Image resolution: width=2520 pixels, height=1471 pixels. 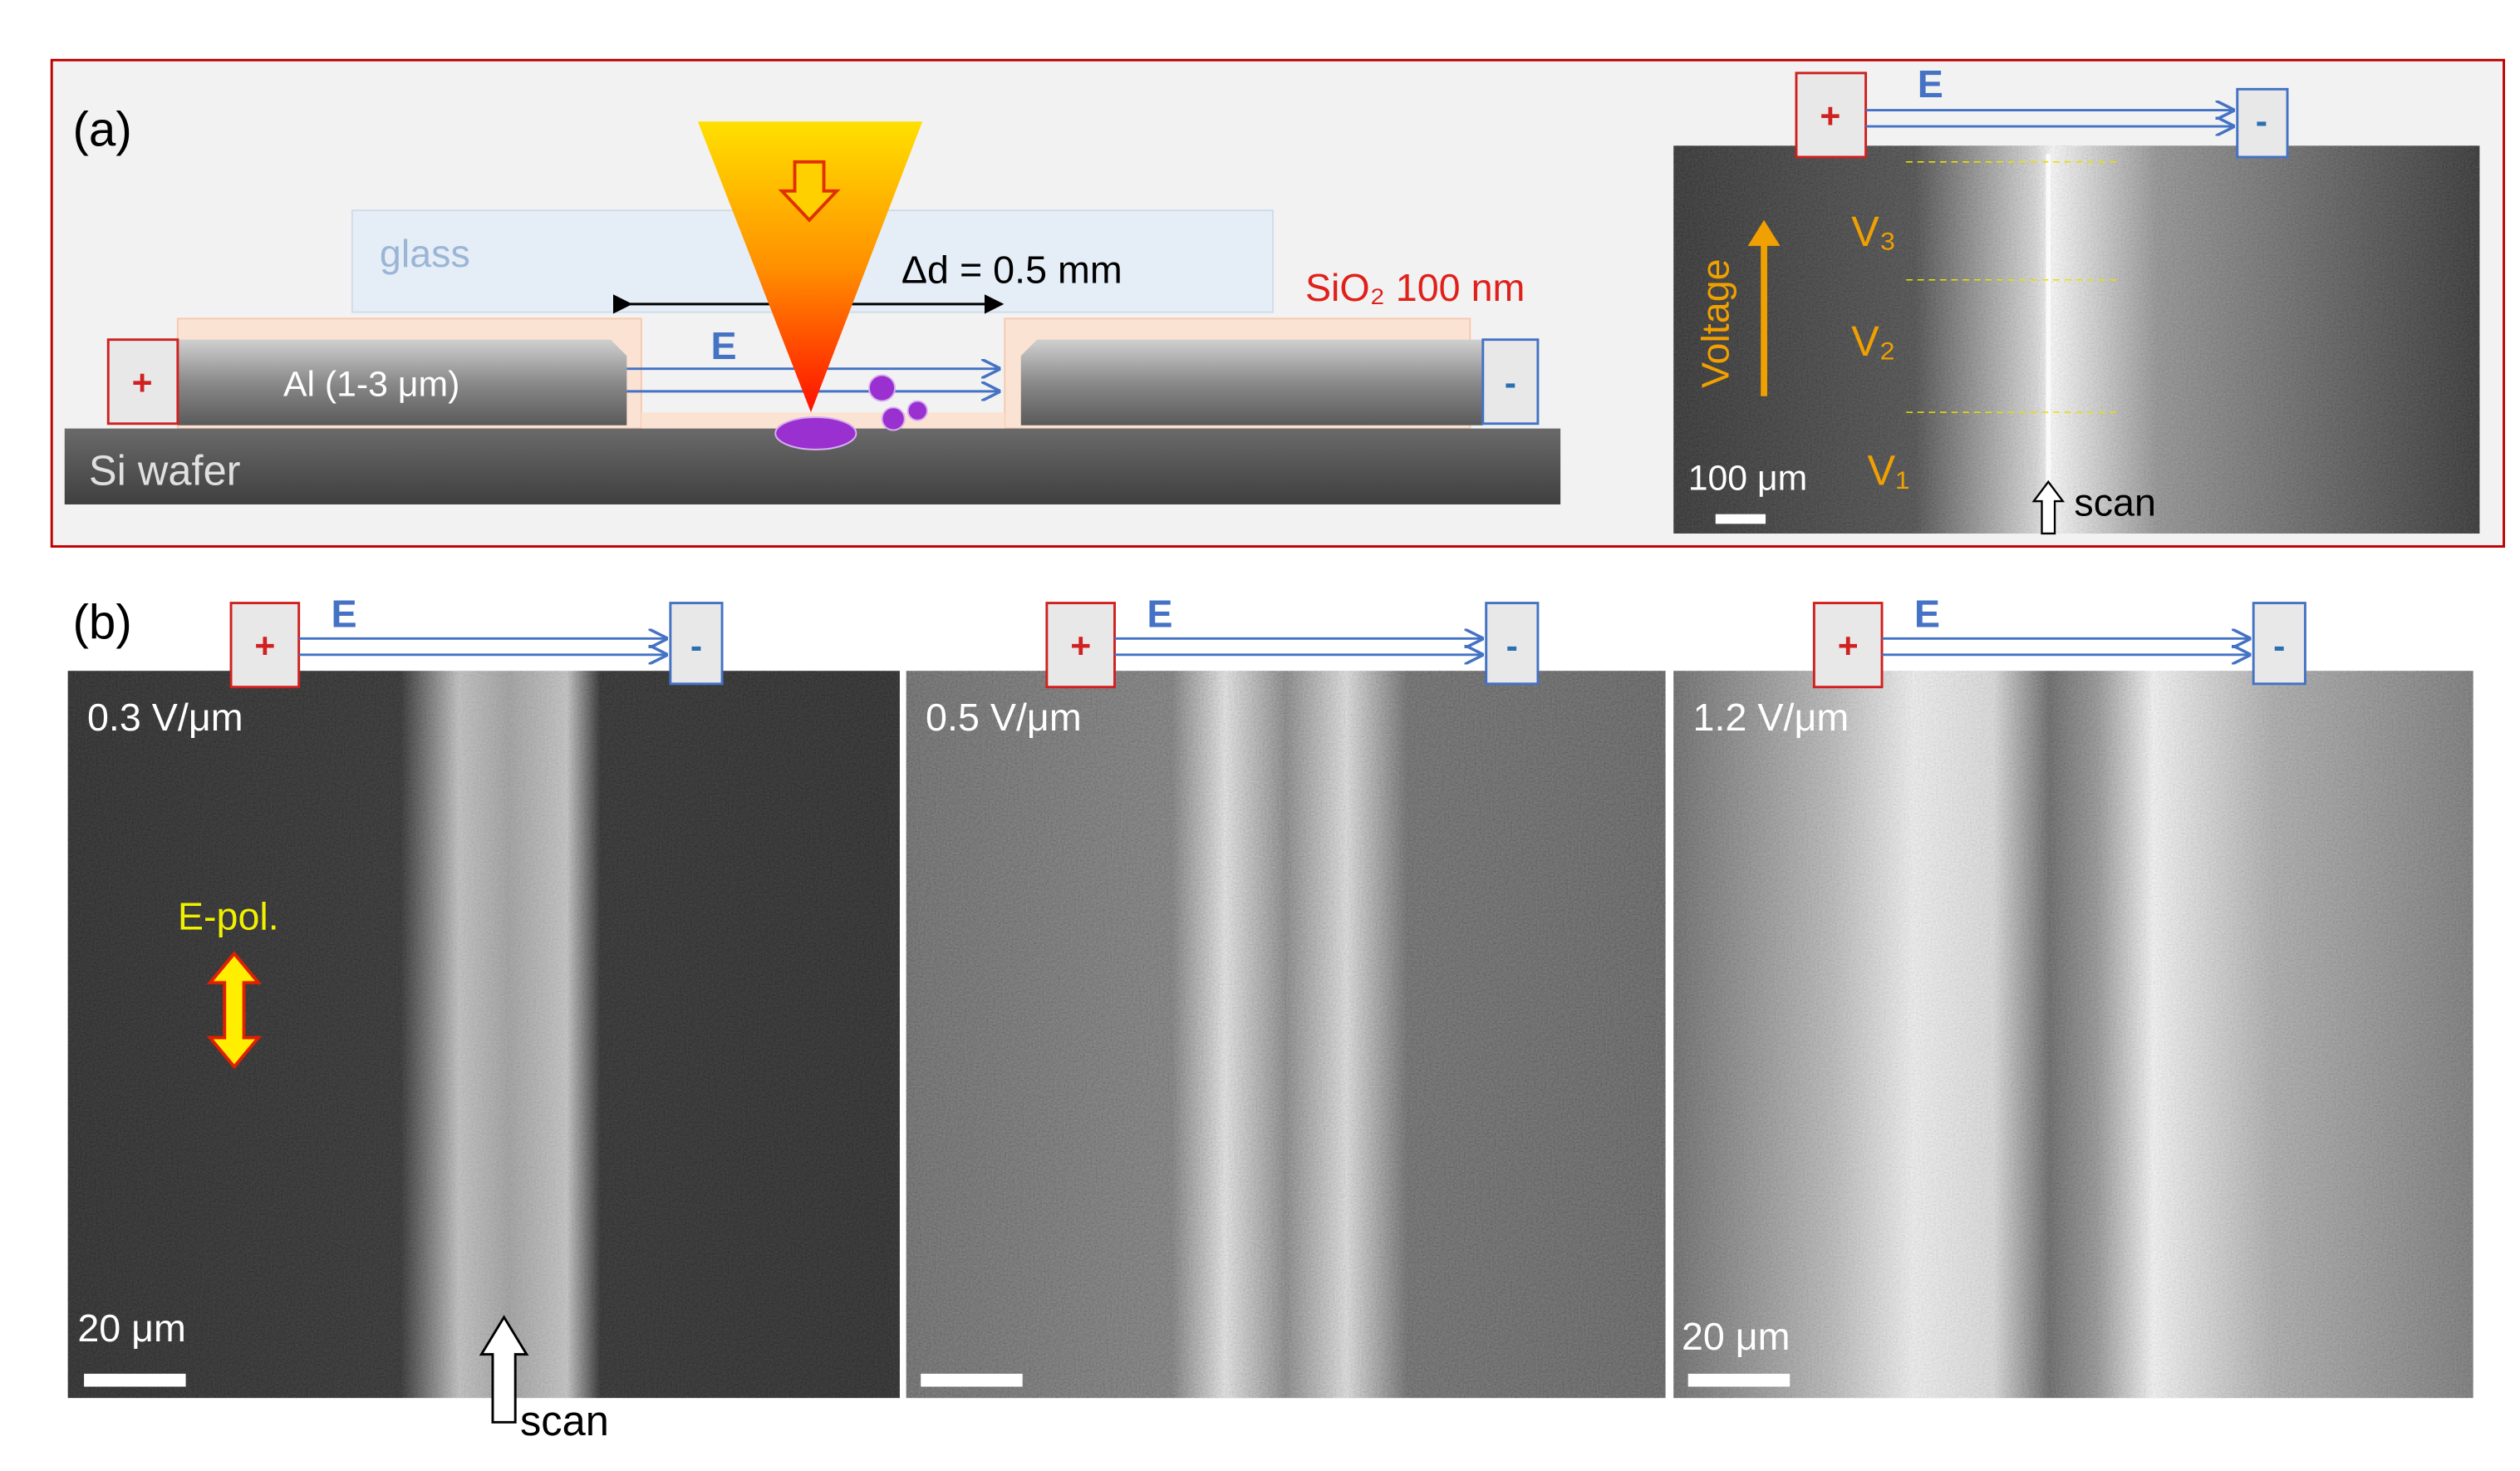 What do you see at coordinates (101, 622) in the screenshot?
I see `panel-label: (b)` at bounding box center [101, 622].